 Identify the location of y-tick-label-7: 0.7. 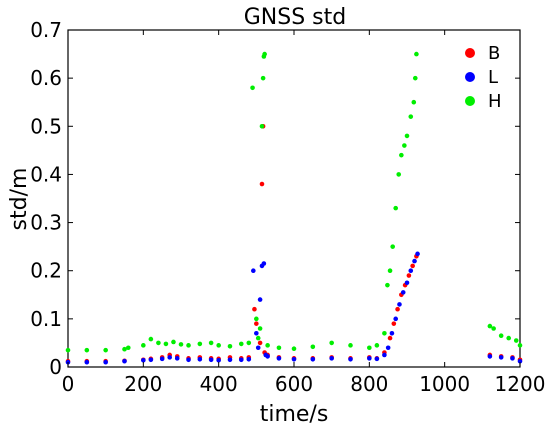
(46, 30).